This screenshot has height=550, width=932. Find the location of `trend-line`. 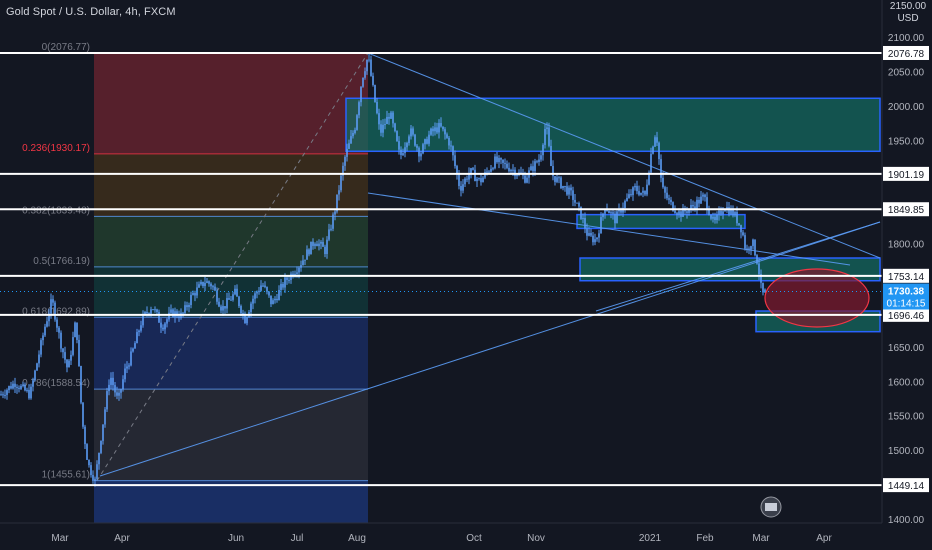

trend-line is located at coordinates (609, 229).